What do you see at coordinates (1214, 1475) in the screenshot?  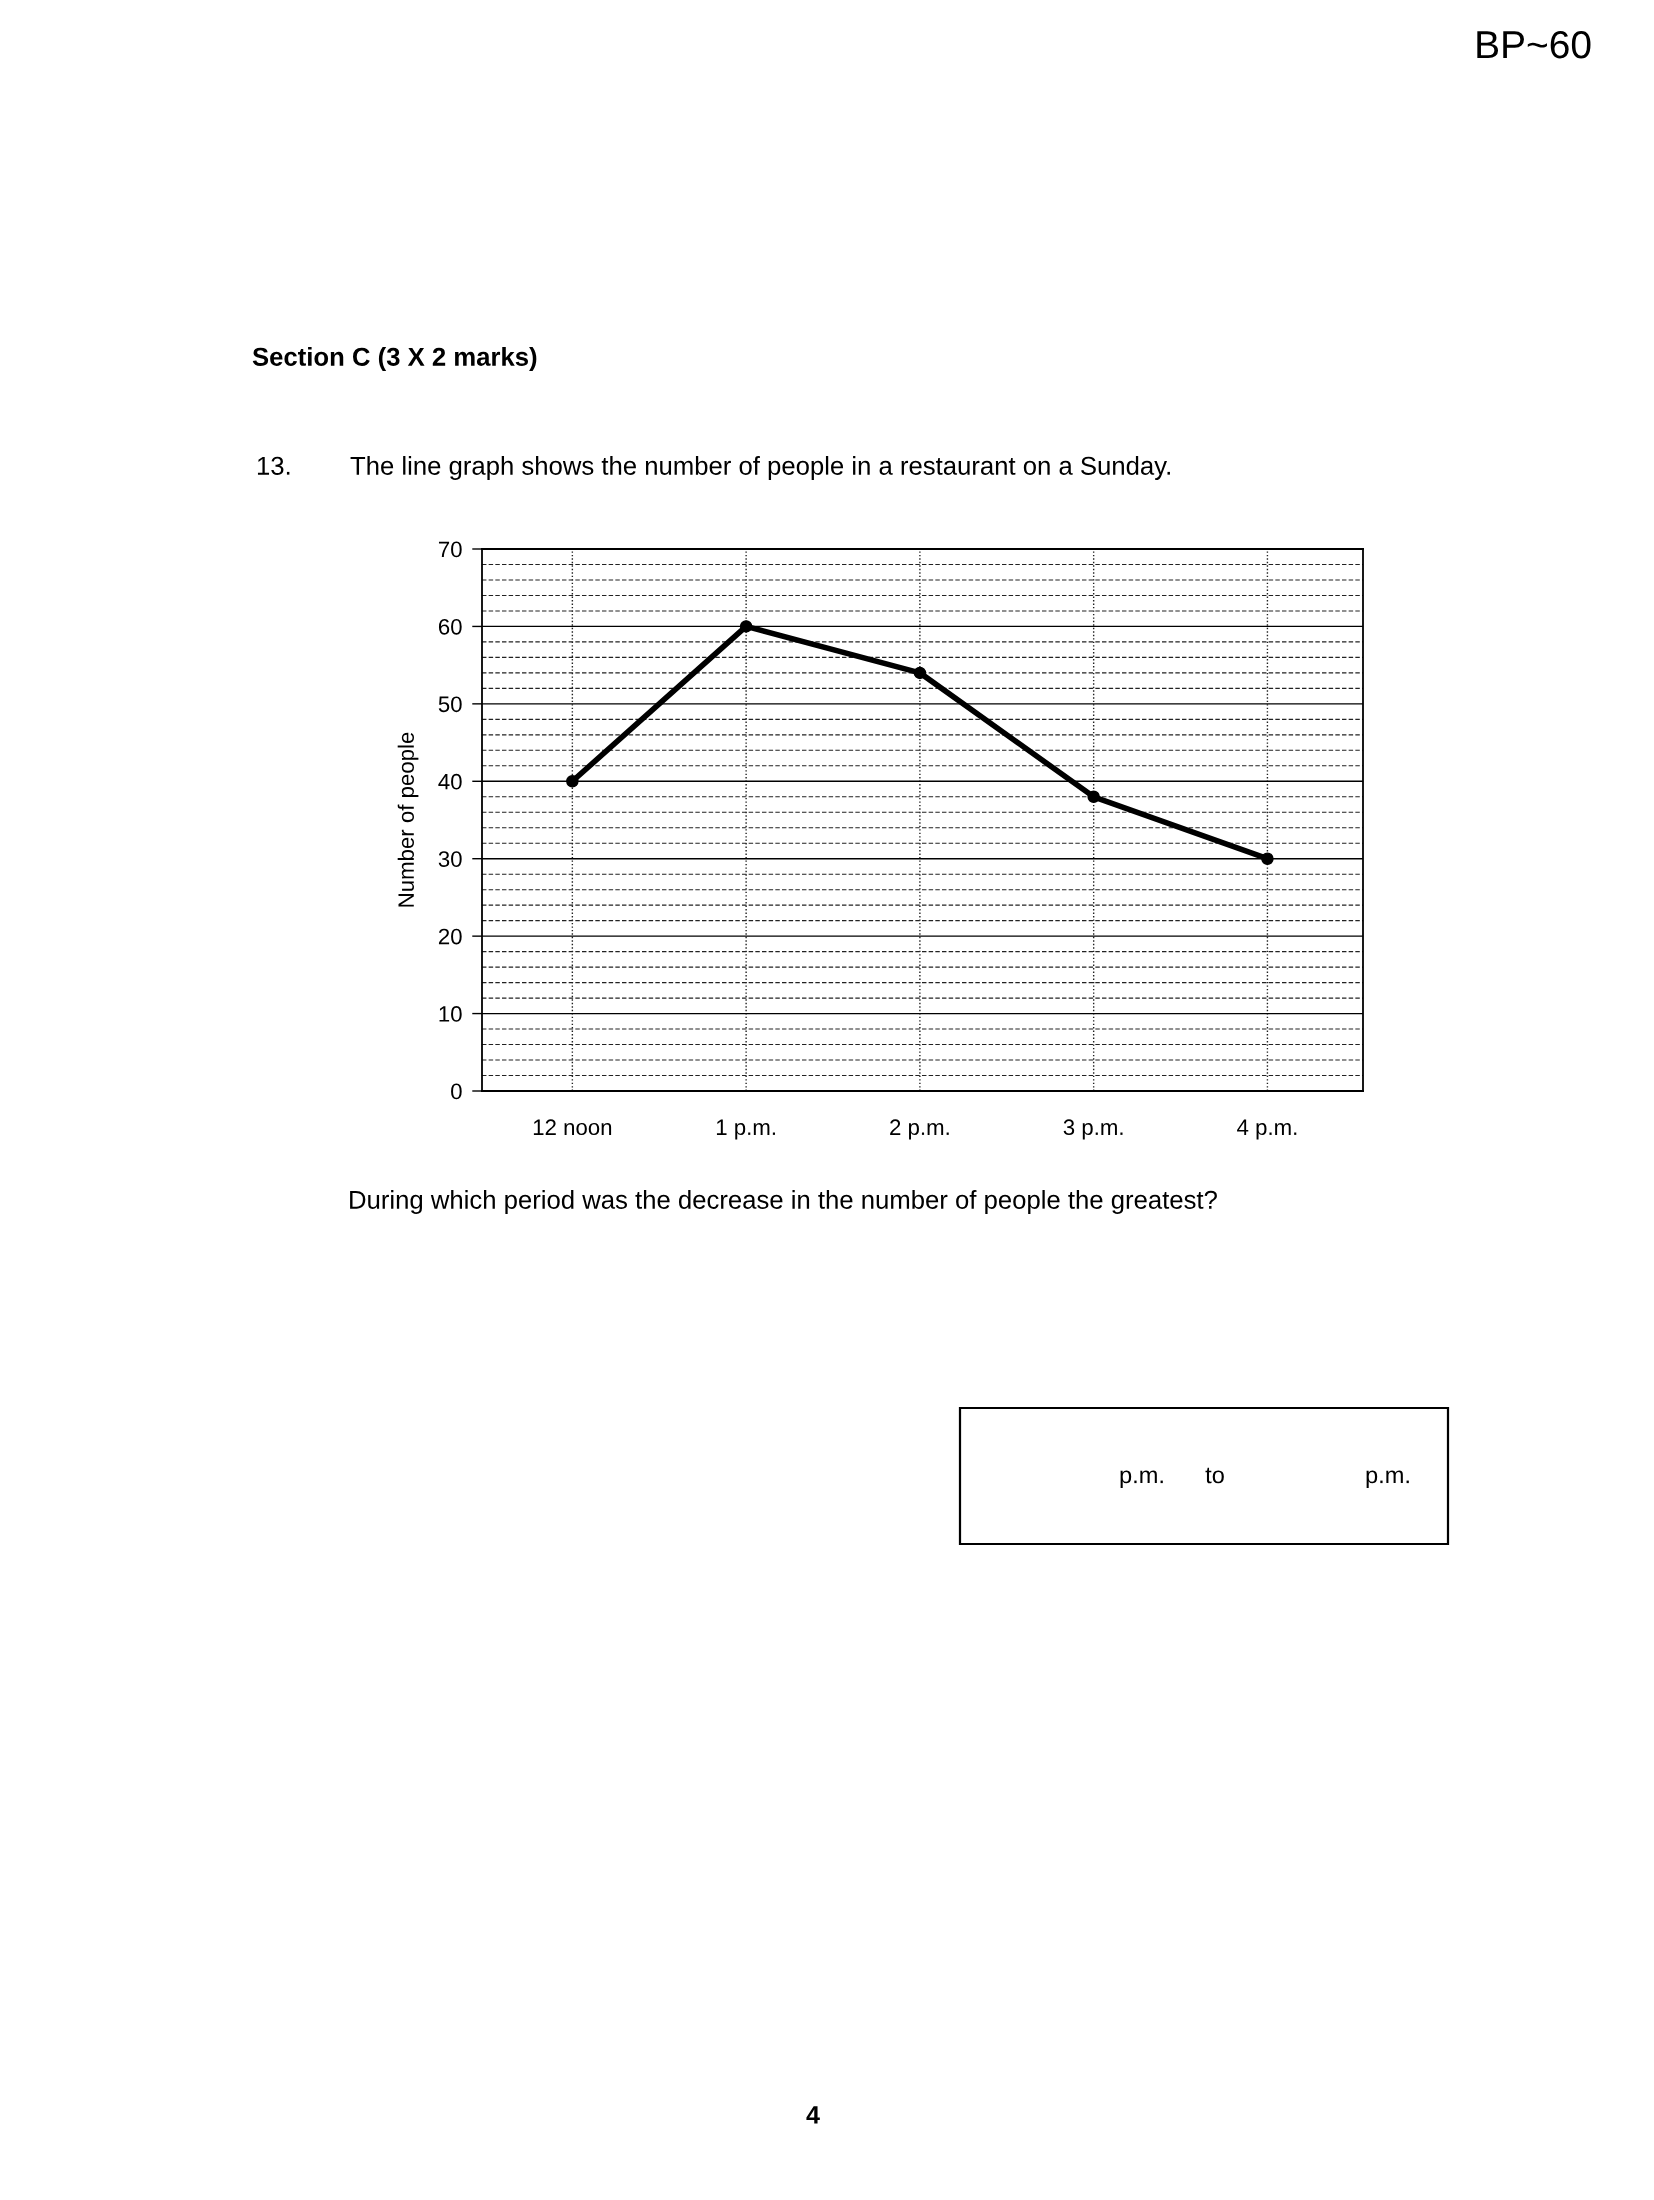 I see `text: to` at bounding box center [1214, 1475].